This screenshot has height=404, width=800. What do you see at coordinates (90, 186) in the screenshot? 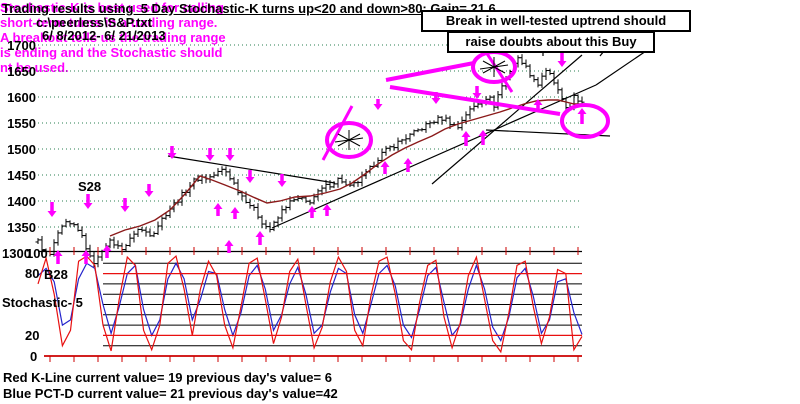
I see `sell-signal-label: S28` at bounding box center [90, 186].